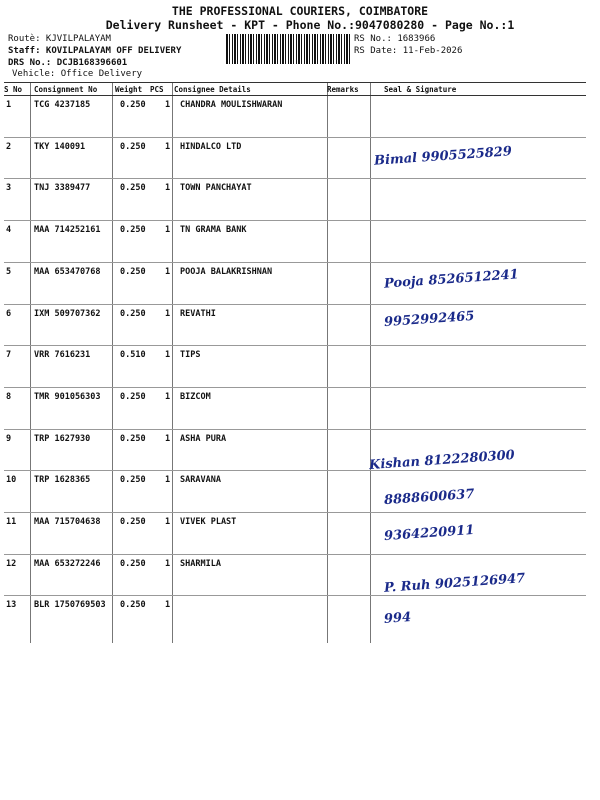 This screenshot has width=600, height=800. Describe the element at coordinates (213, 230) in the screenshot. I see `consignee-name: TN GRAMA BANK` at that location.